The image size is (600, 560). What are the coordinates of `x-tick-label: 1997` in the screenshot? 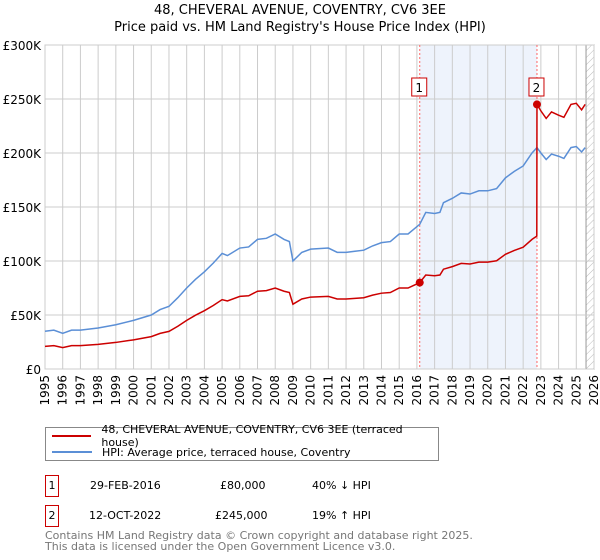 It's located at (80, 390).